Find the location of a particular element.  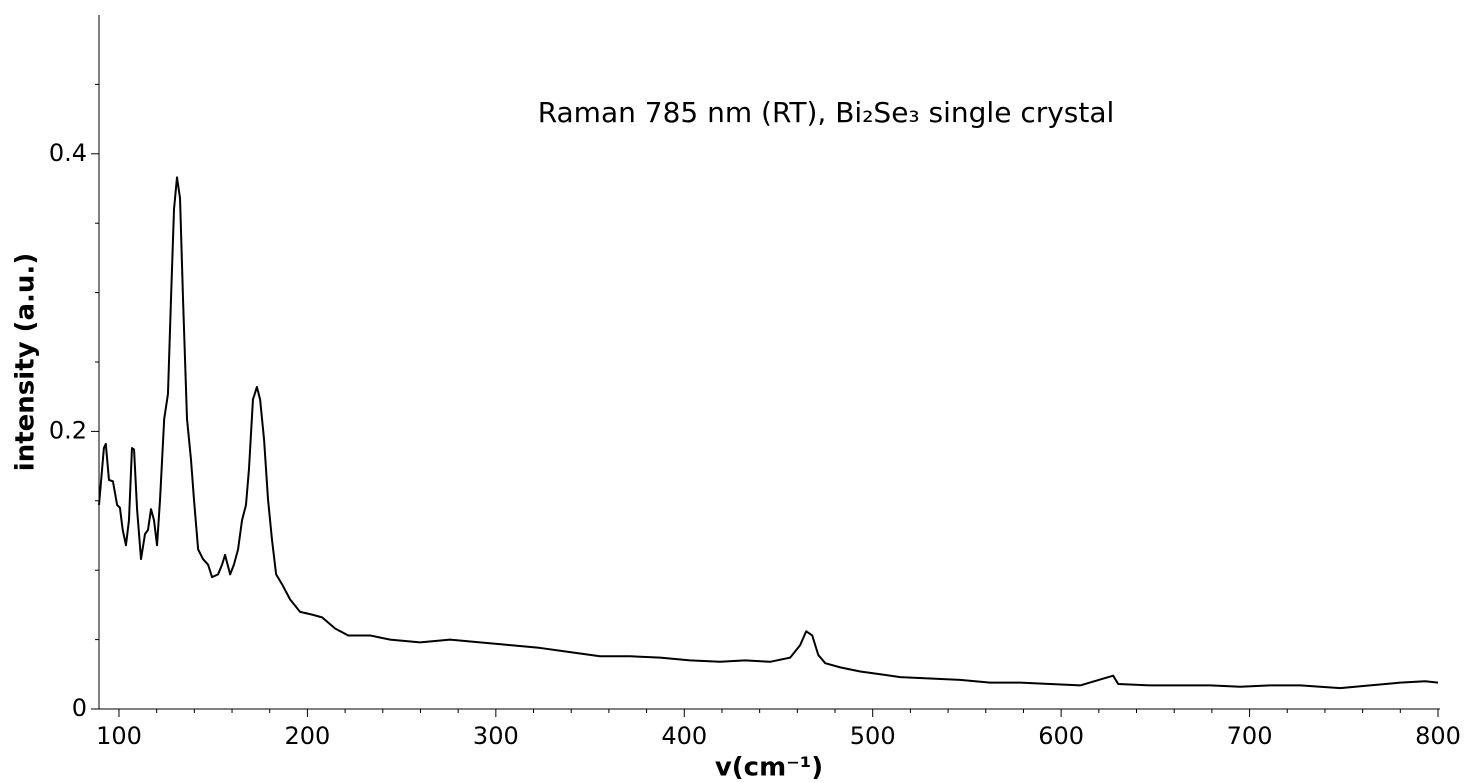

chart-title: Raman 785 nm (RT), Bi₂Se₃ single crystal is located at coordinates (826, 112).